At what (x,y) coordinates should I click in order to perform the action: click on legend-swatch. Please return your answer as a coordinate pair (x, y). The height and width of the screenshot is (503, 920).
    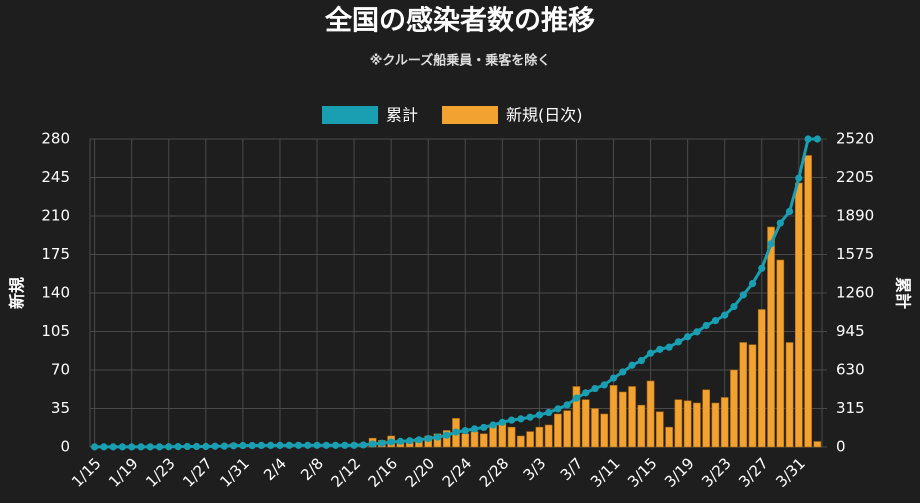
    Looking at the image, I should click on (470, 115).